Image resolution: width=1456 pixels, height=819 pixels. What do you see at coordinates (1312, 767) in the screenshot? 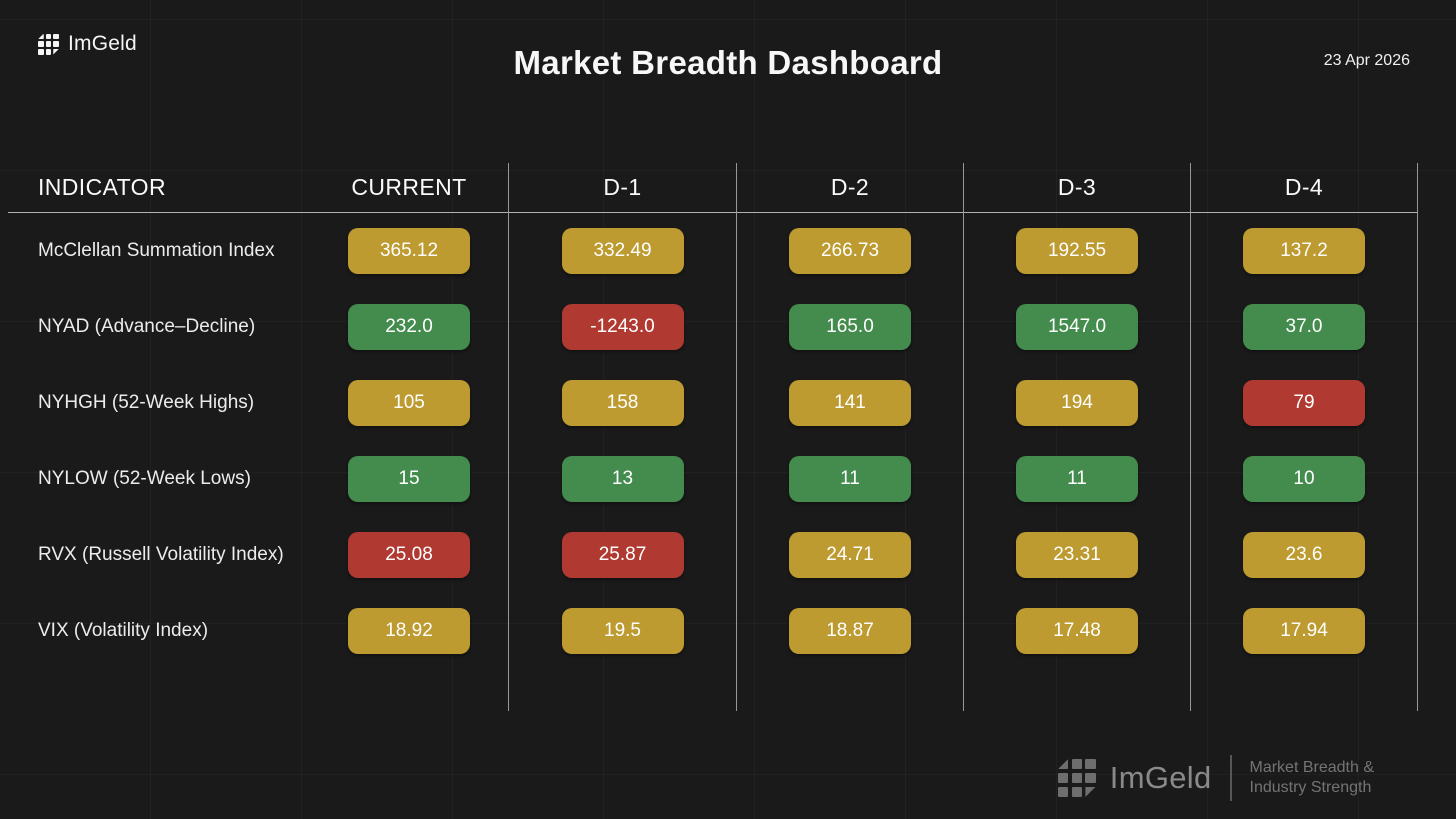
I see `tagline-line-1: Market Breadth &` at bounding box center [1312, 767].